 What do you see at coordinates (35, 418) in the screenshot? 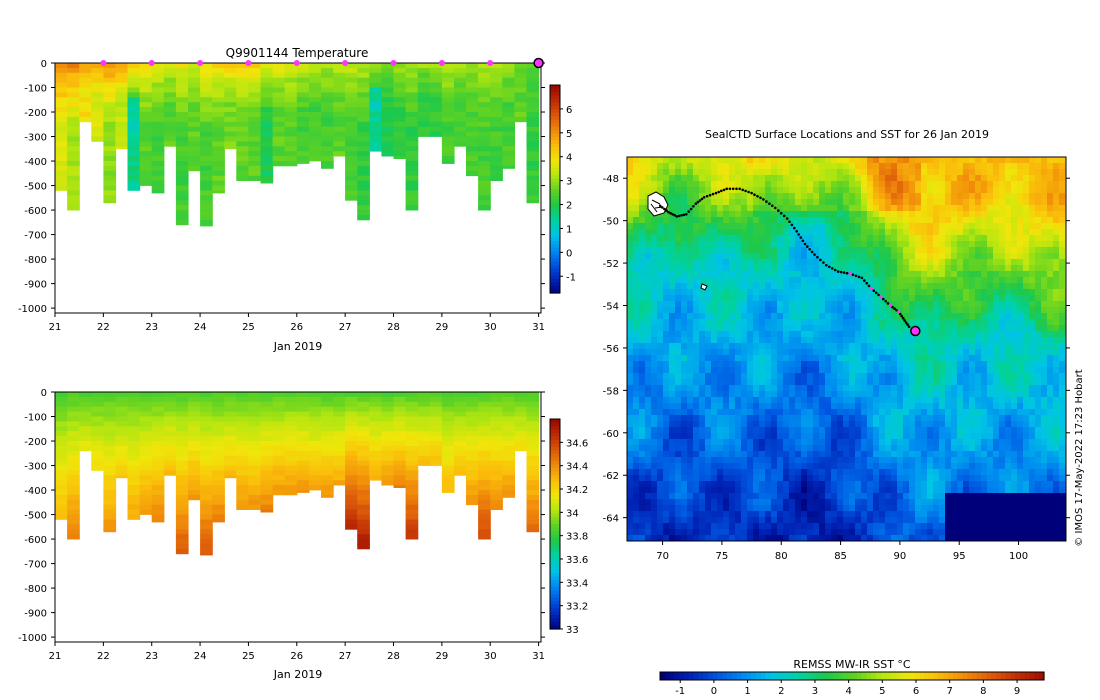
I see `y-tick-label: -100` at bounding box center [35, 418].